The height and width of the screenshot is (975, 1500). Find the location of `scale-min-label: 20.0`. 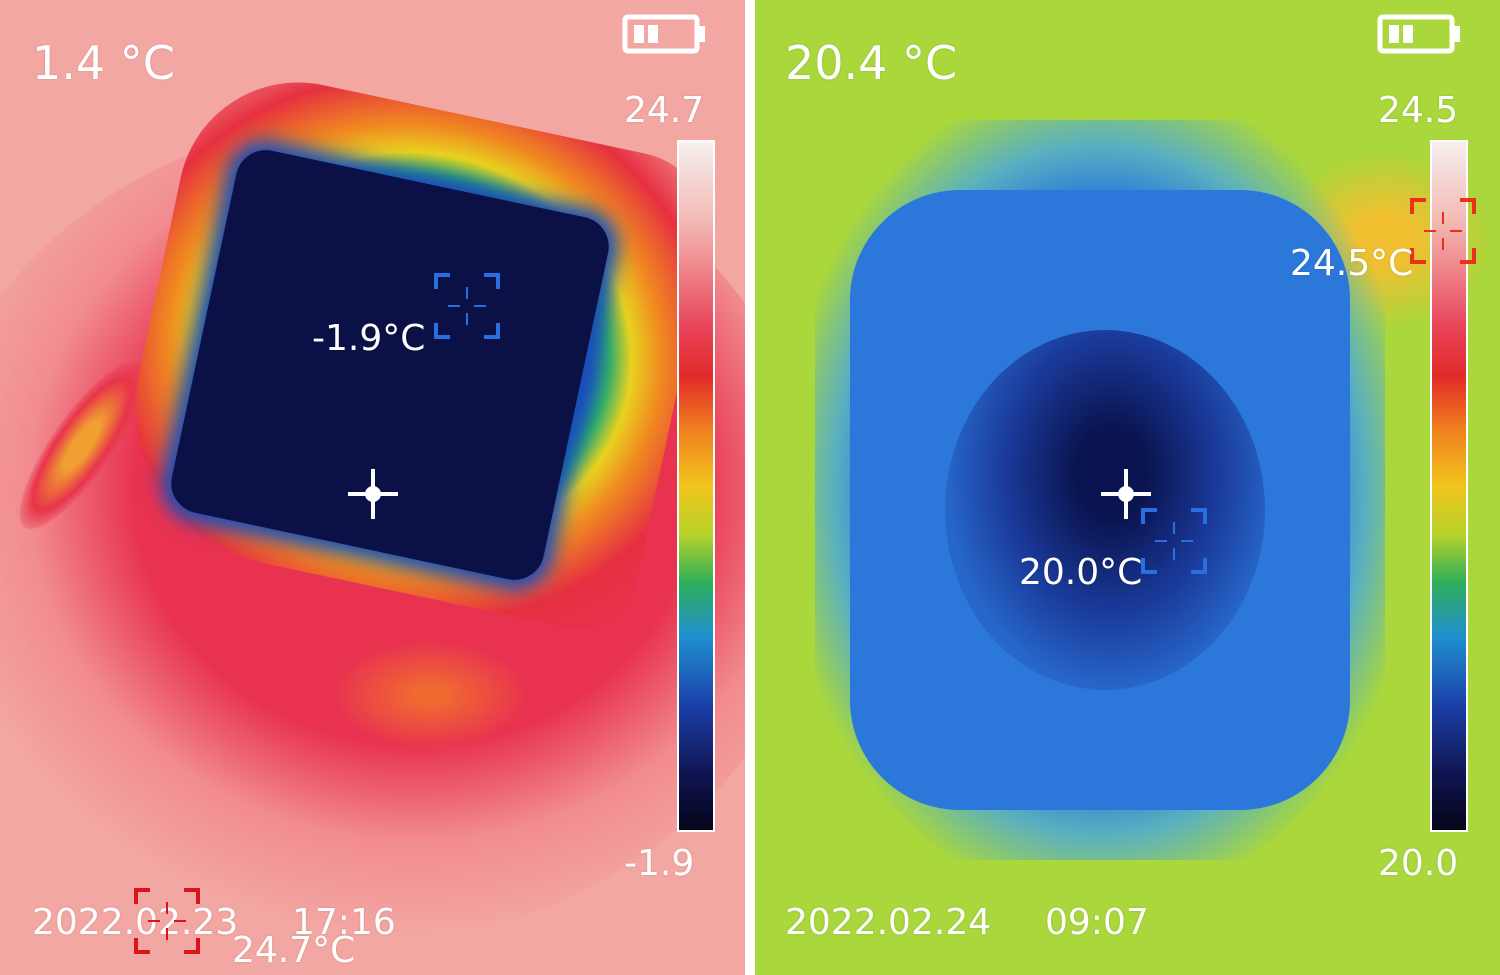

scale-min-label: 20.0 is located at coordinates (1418, 863).